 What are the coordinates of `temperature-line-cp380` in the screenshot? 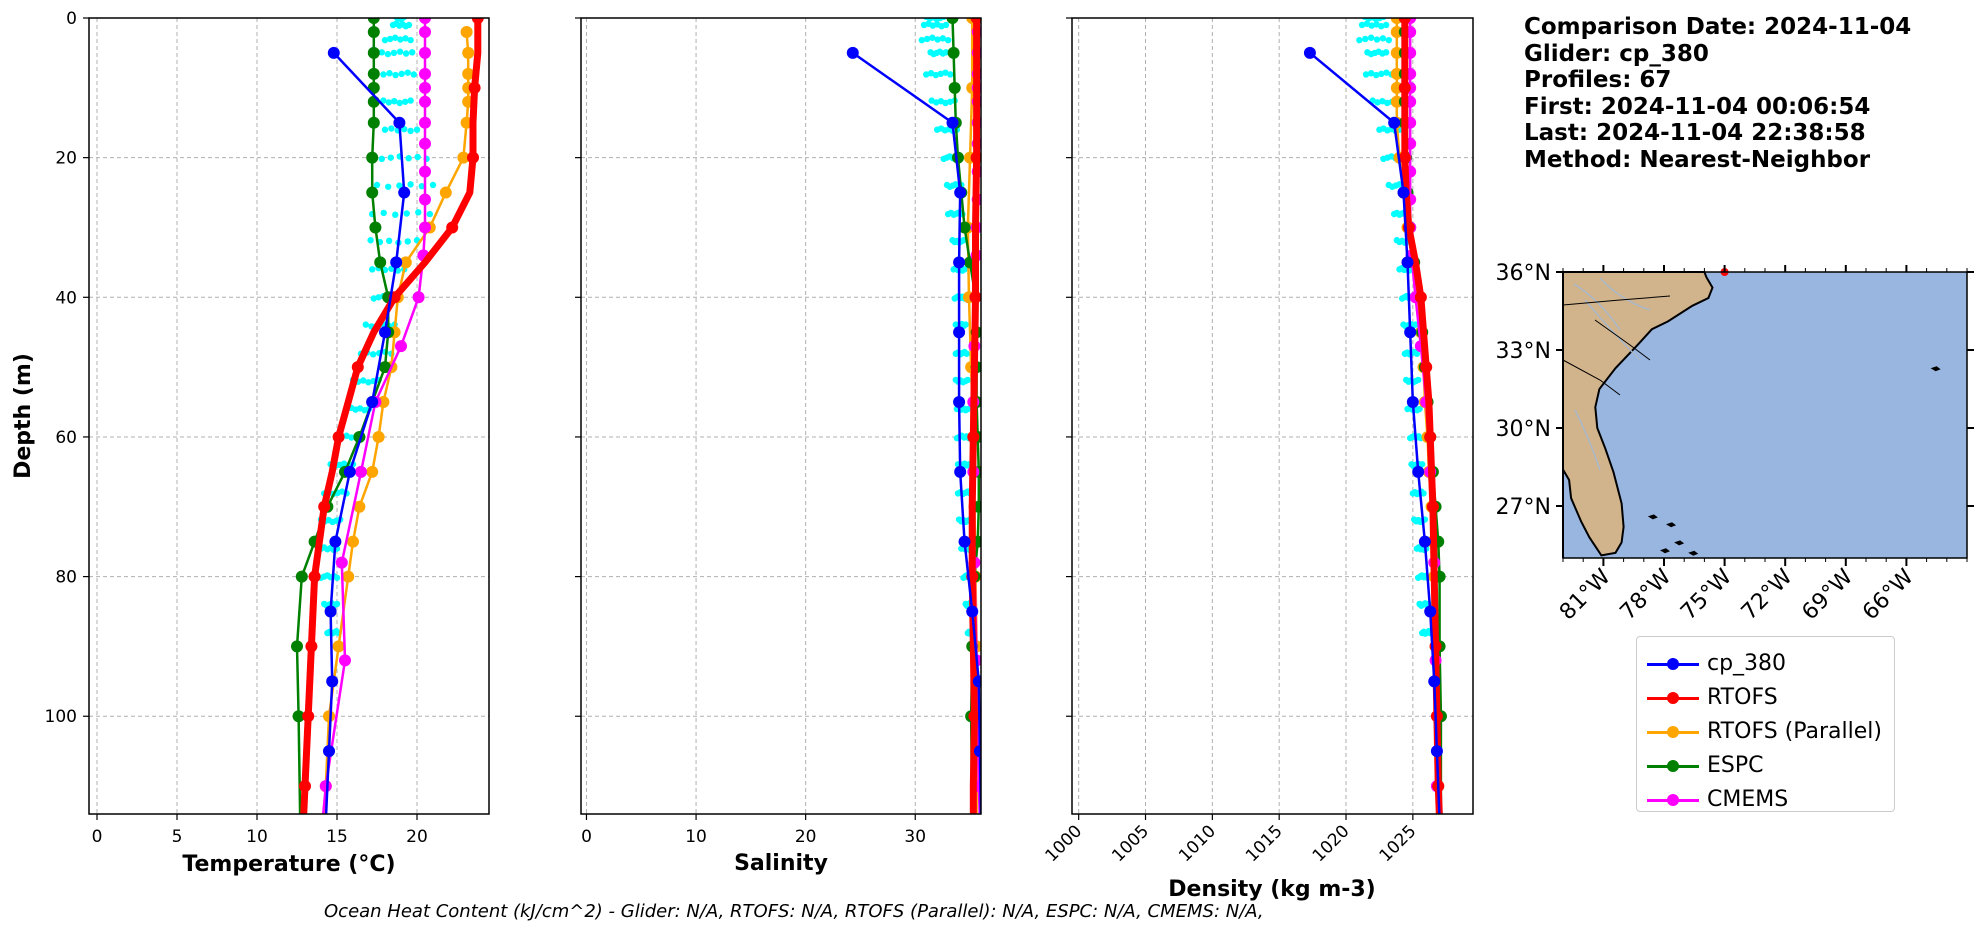 It's located at (365, 433).